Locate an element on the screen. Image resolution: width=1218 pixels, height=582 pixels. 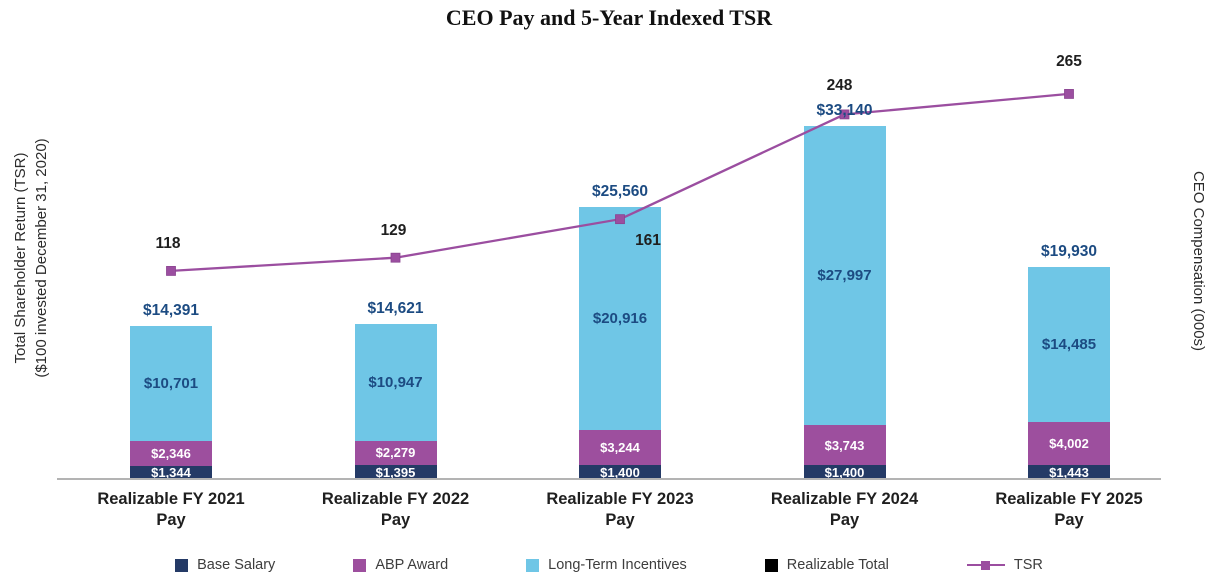
category-label: Realizable FY 2025 Pay is located at coordinates (1069, 510).